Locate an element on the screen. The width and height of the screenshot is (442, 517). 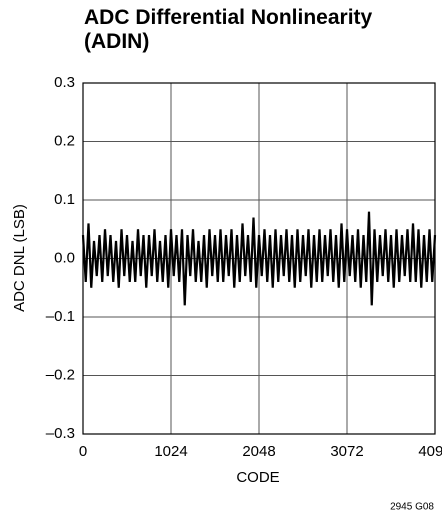
x-axis-label: CODE is located at coordinates (257, 477).